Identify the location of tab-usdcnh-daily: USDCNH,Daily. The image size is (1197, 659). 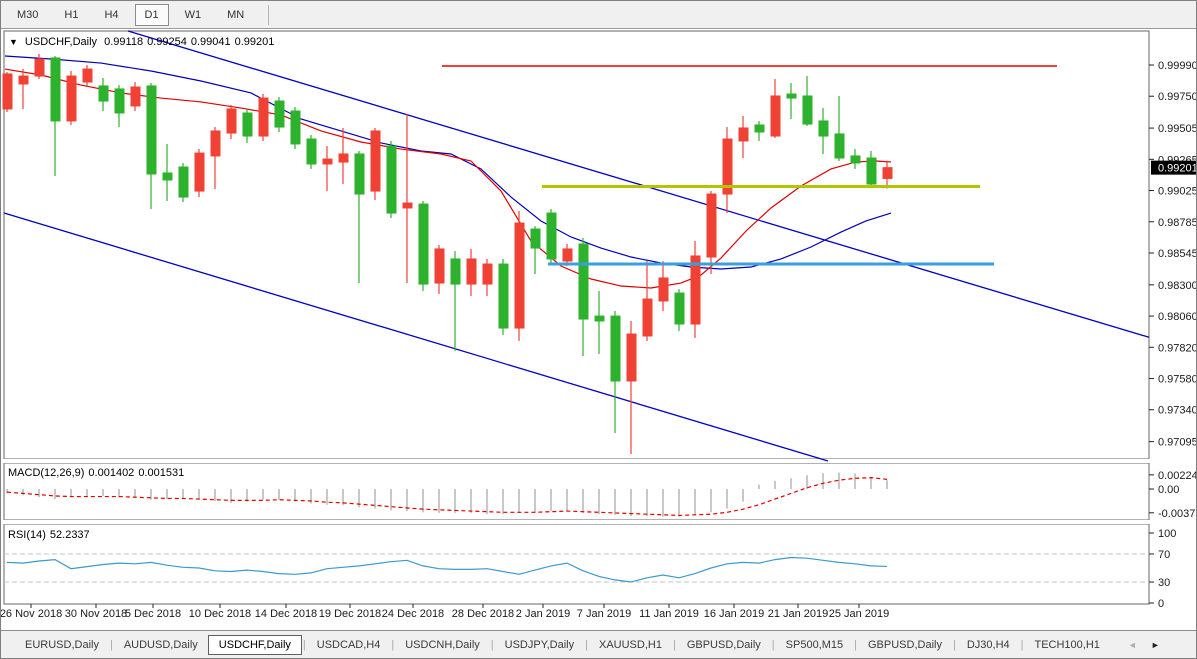
(442, 644).